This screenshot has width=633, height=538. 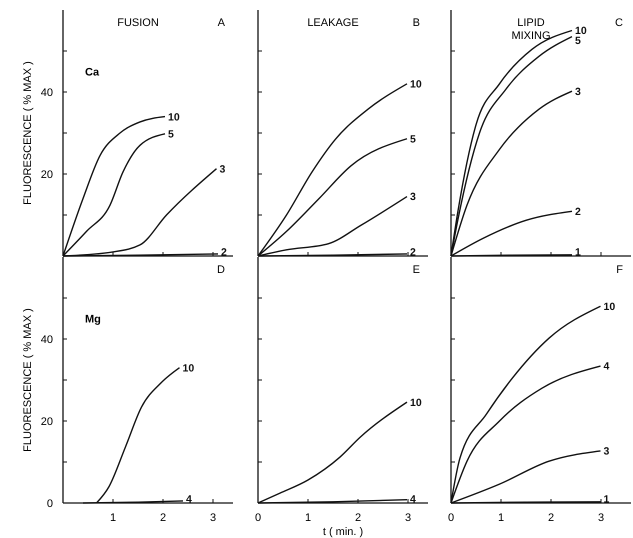 I want to click on y-tick-label: 0, so click(x=49, y=504).